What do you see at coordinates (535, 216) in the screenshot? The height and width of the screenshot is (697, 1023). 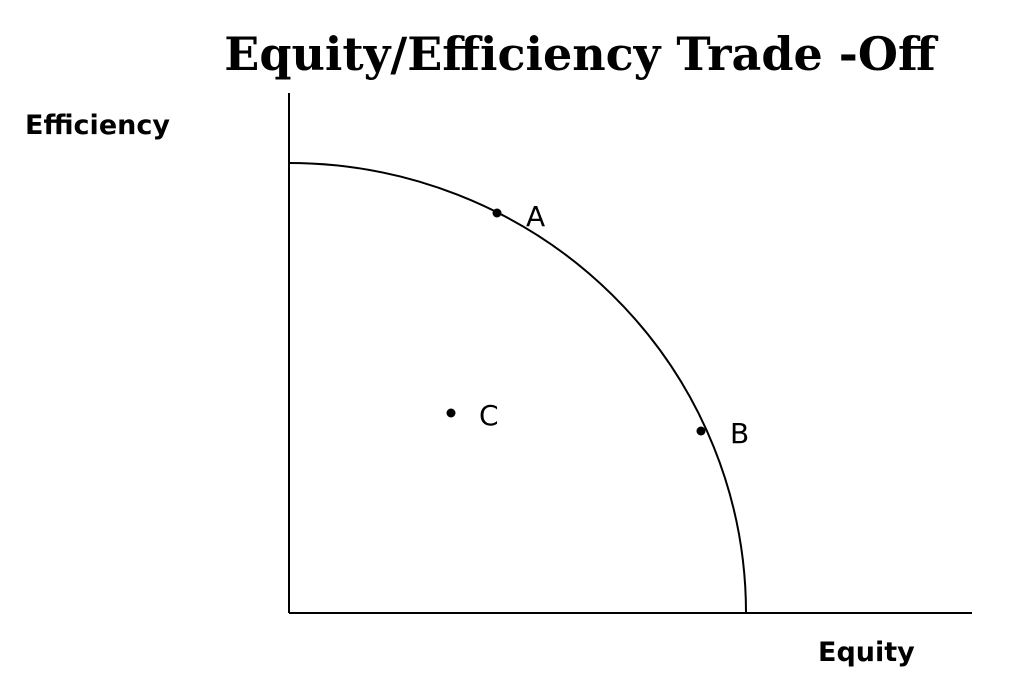 I see `point-a-label: A` at bounding box center [535, 216].